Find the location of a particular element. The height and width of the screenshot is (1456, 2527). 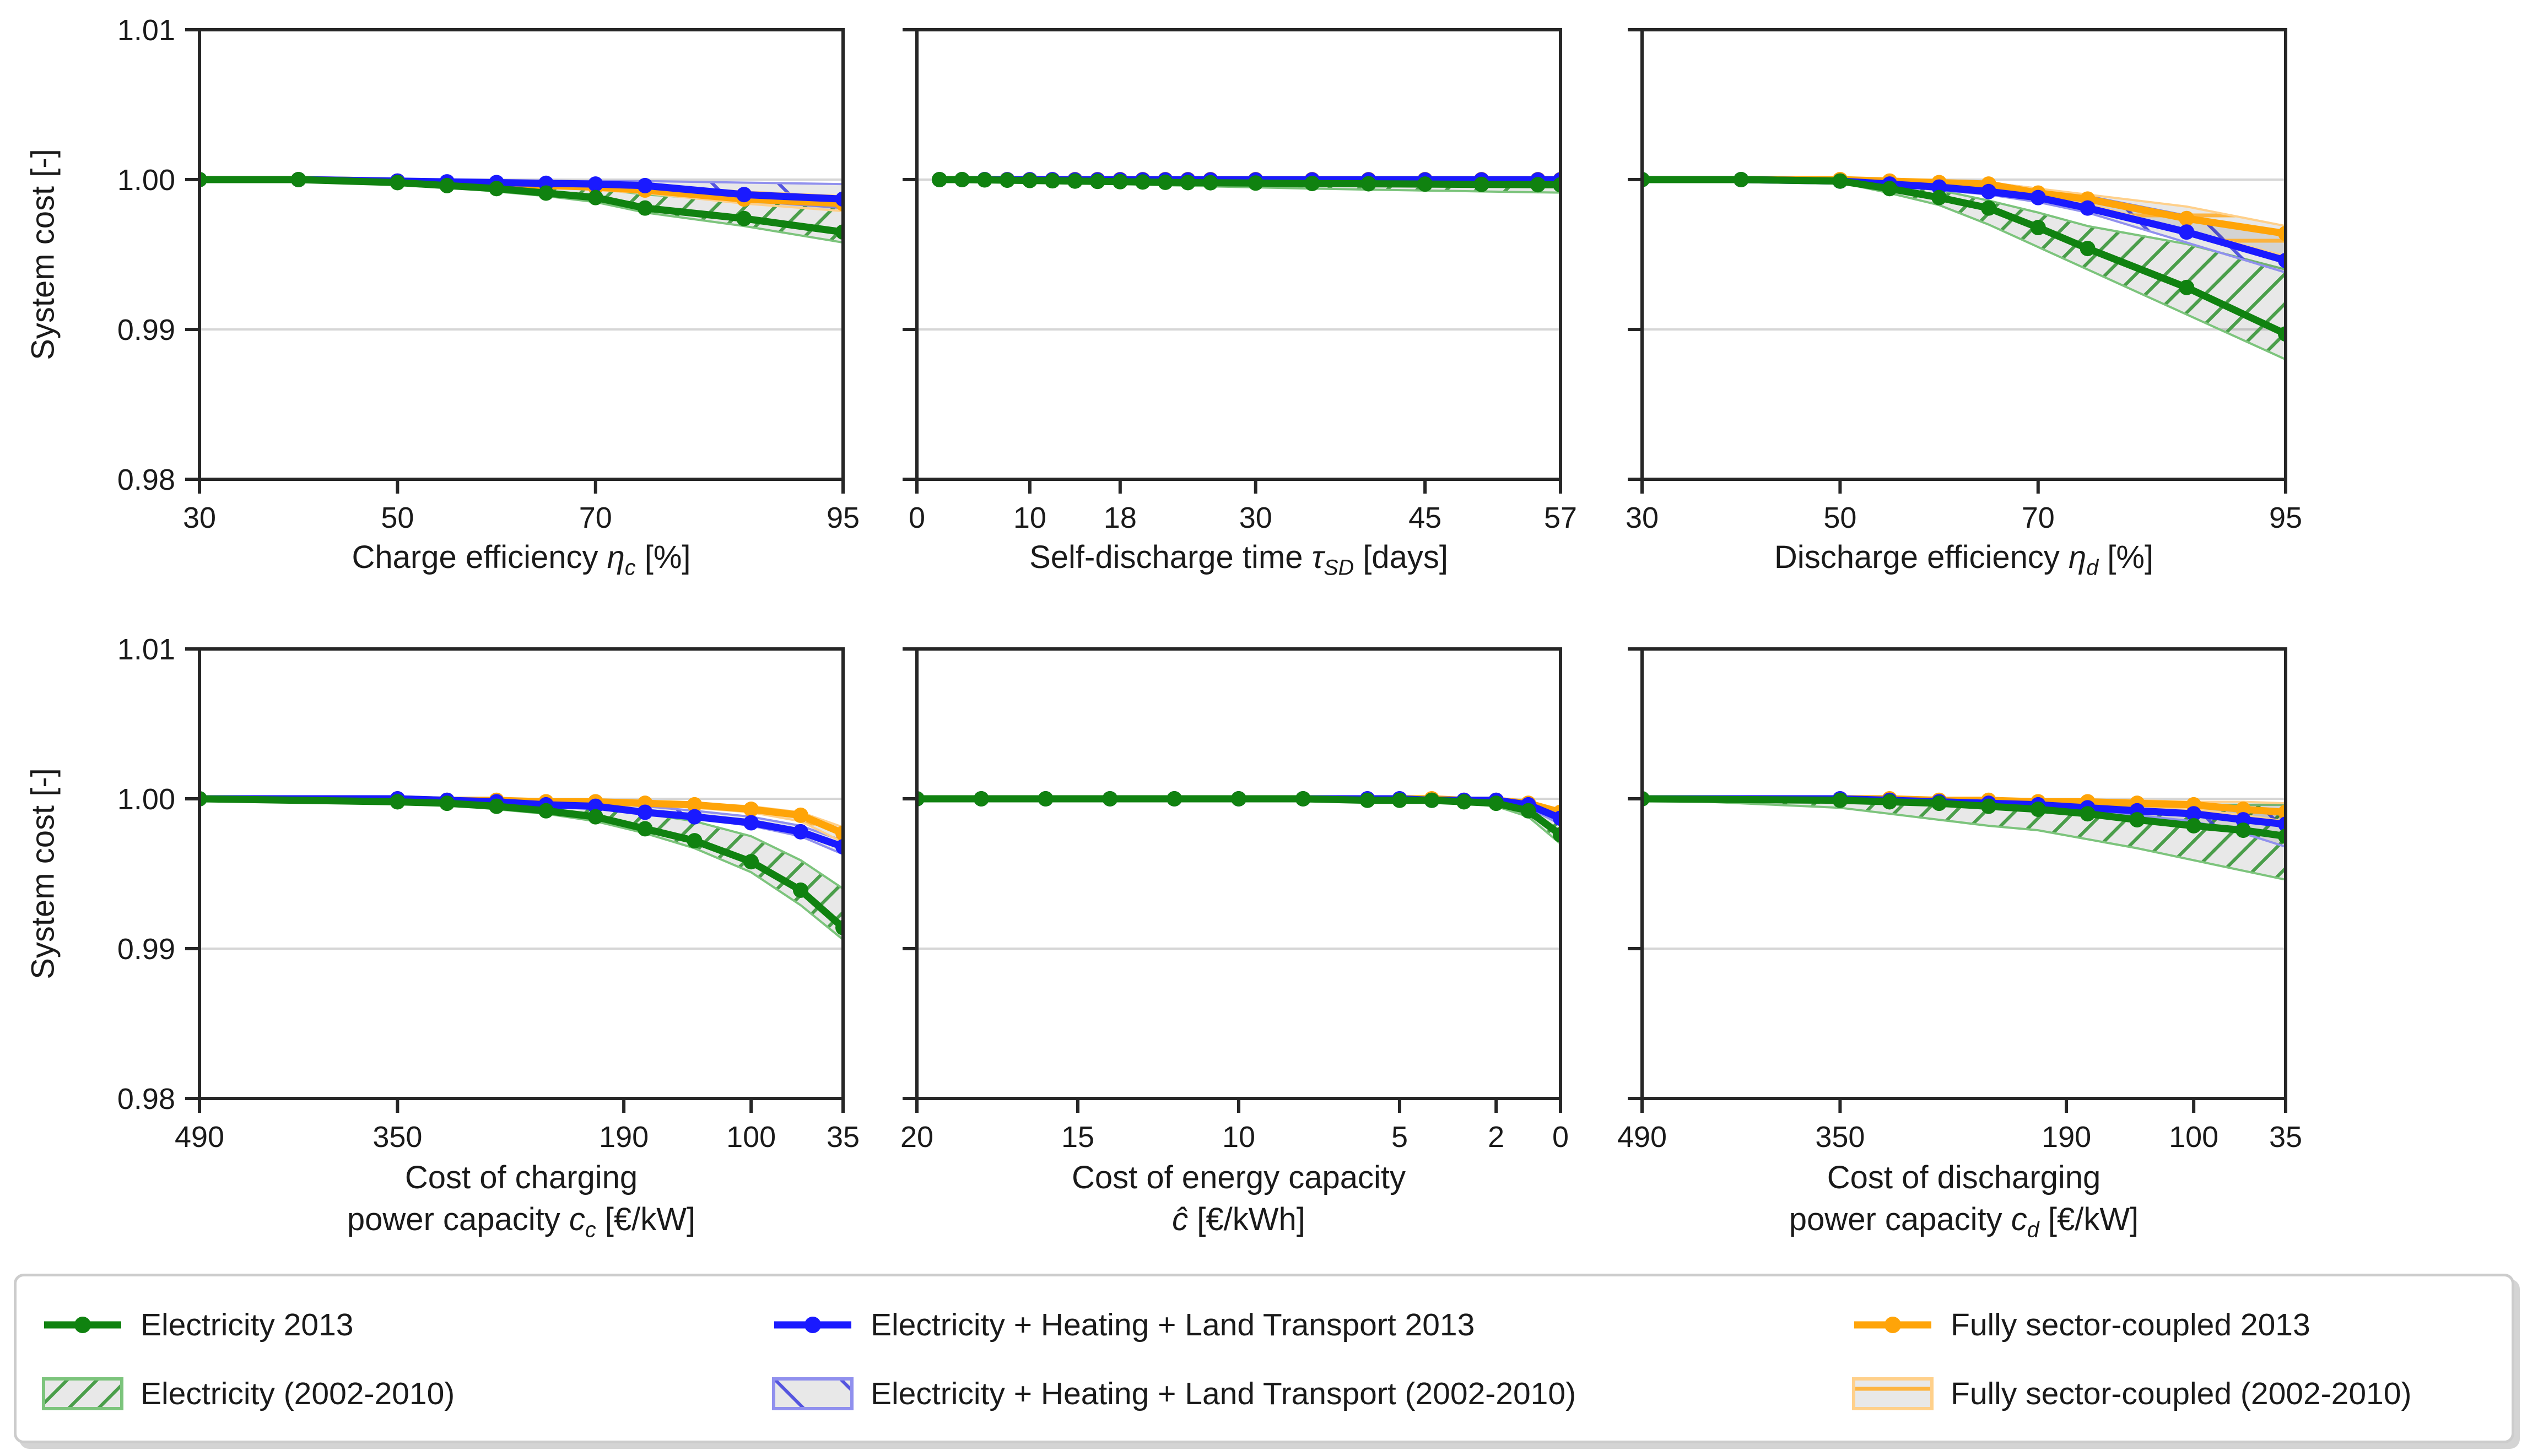

x-tick-label: 30 is located at coordinates (199, 517).